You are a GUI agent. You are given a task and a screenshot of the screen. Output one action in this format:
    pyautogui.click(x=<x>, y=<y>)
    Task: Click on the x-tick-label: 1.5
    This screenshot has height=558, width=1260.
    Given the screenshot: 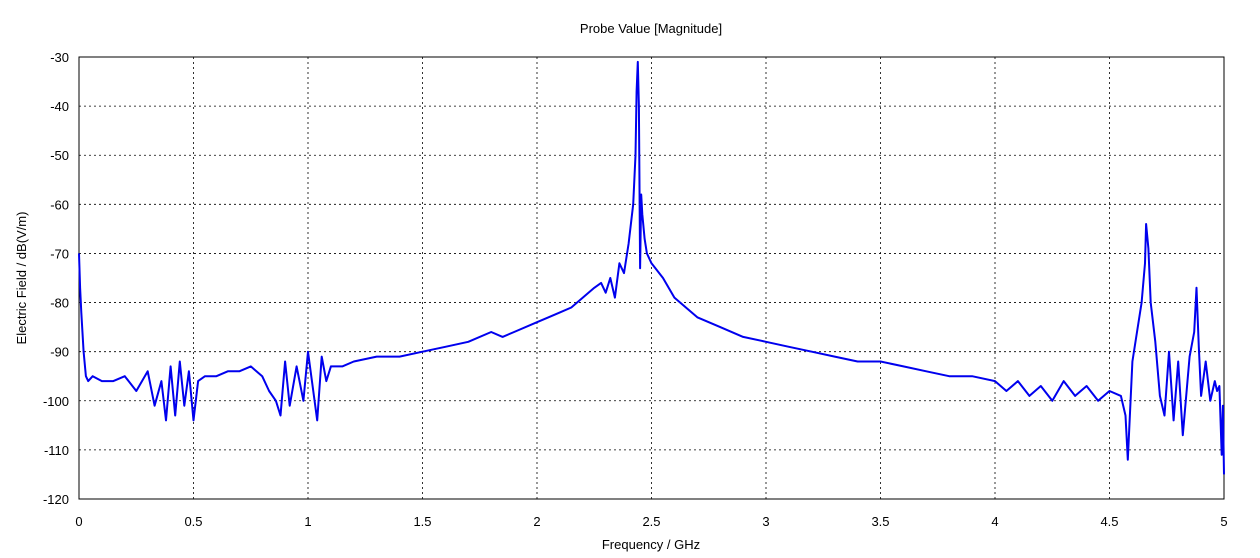 What is the action you would take?
    pyautogui.click(x=422, y=521)
    